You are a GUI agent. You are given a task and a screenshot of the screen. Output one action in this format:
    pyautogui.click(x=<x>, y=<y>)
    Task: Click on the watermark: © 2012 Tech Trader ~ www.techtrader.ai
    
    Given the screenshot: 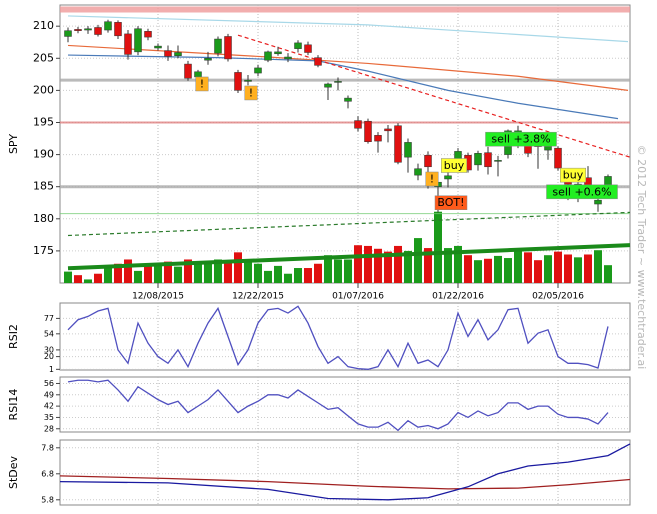 What is the action you would take?
    pyautogui.click(x=641, y=257)
    